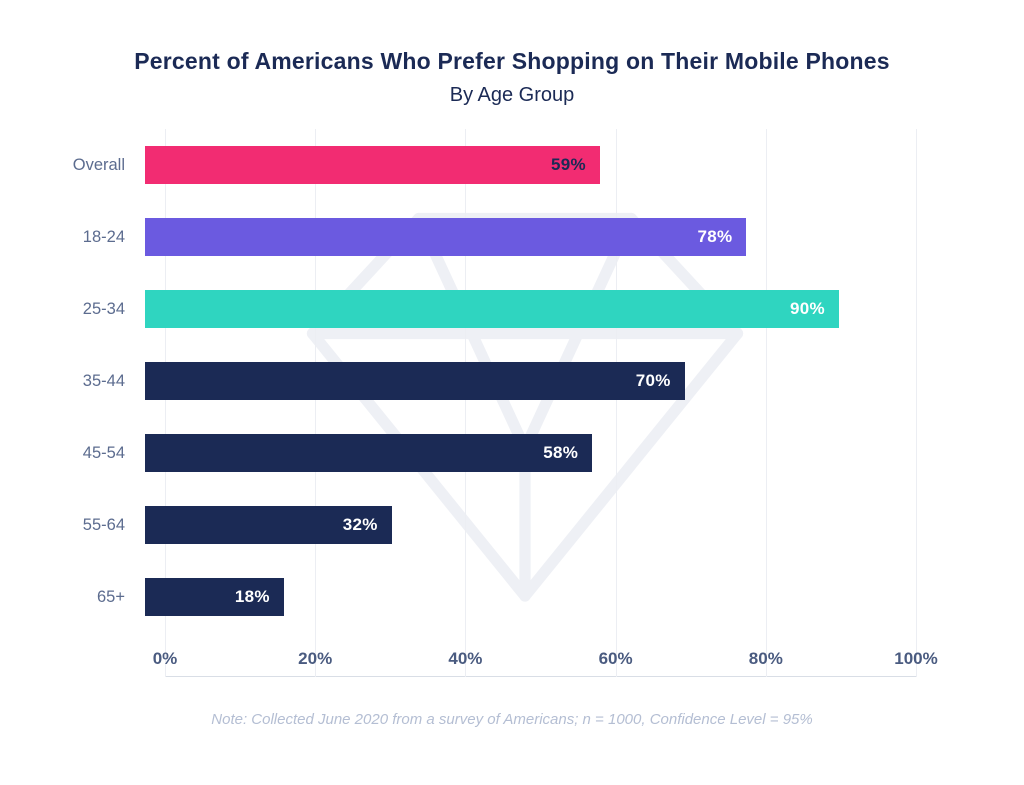 This screenshot has width=1024, height=785. I want to click on category-label: 18-24, so click(103, 236).